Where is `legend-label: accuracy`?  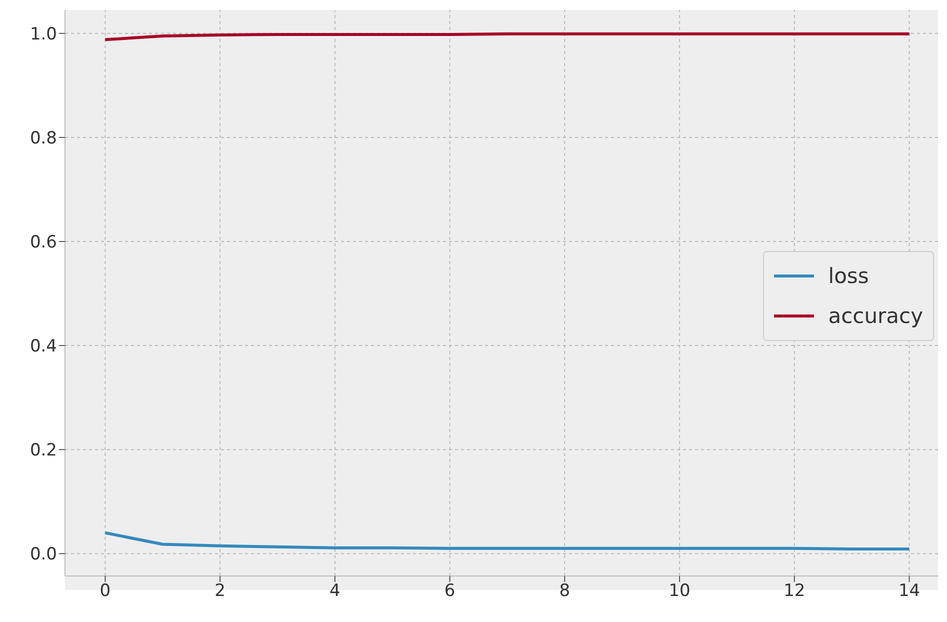
legend-label: accuracy is located at coordinates (875, 316).